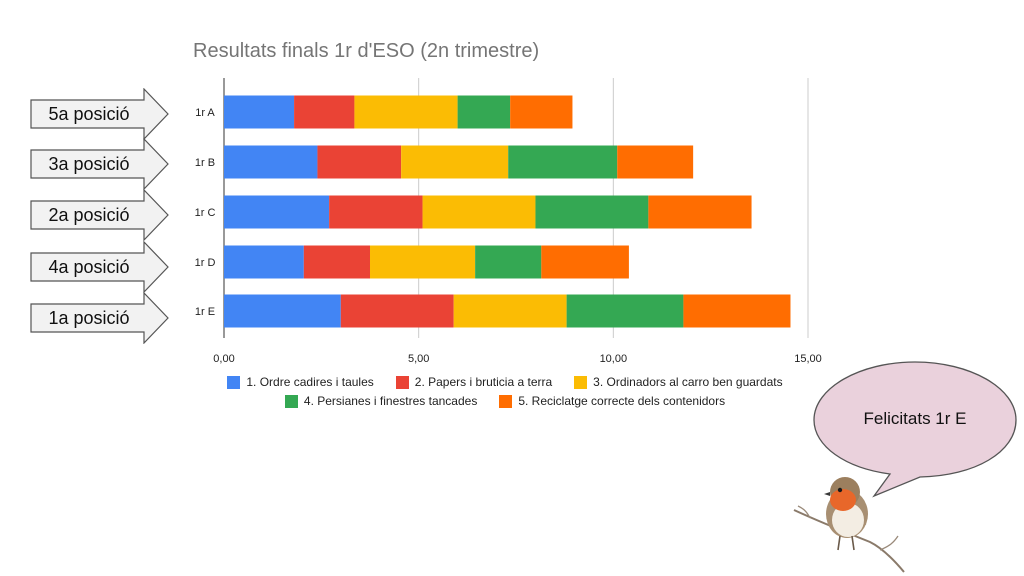 The image size is (1024, 576). I want to click on rank-label-1r-a: 5a posició, so click(89, 113).